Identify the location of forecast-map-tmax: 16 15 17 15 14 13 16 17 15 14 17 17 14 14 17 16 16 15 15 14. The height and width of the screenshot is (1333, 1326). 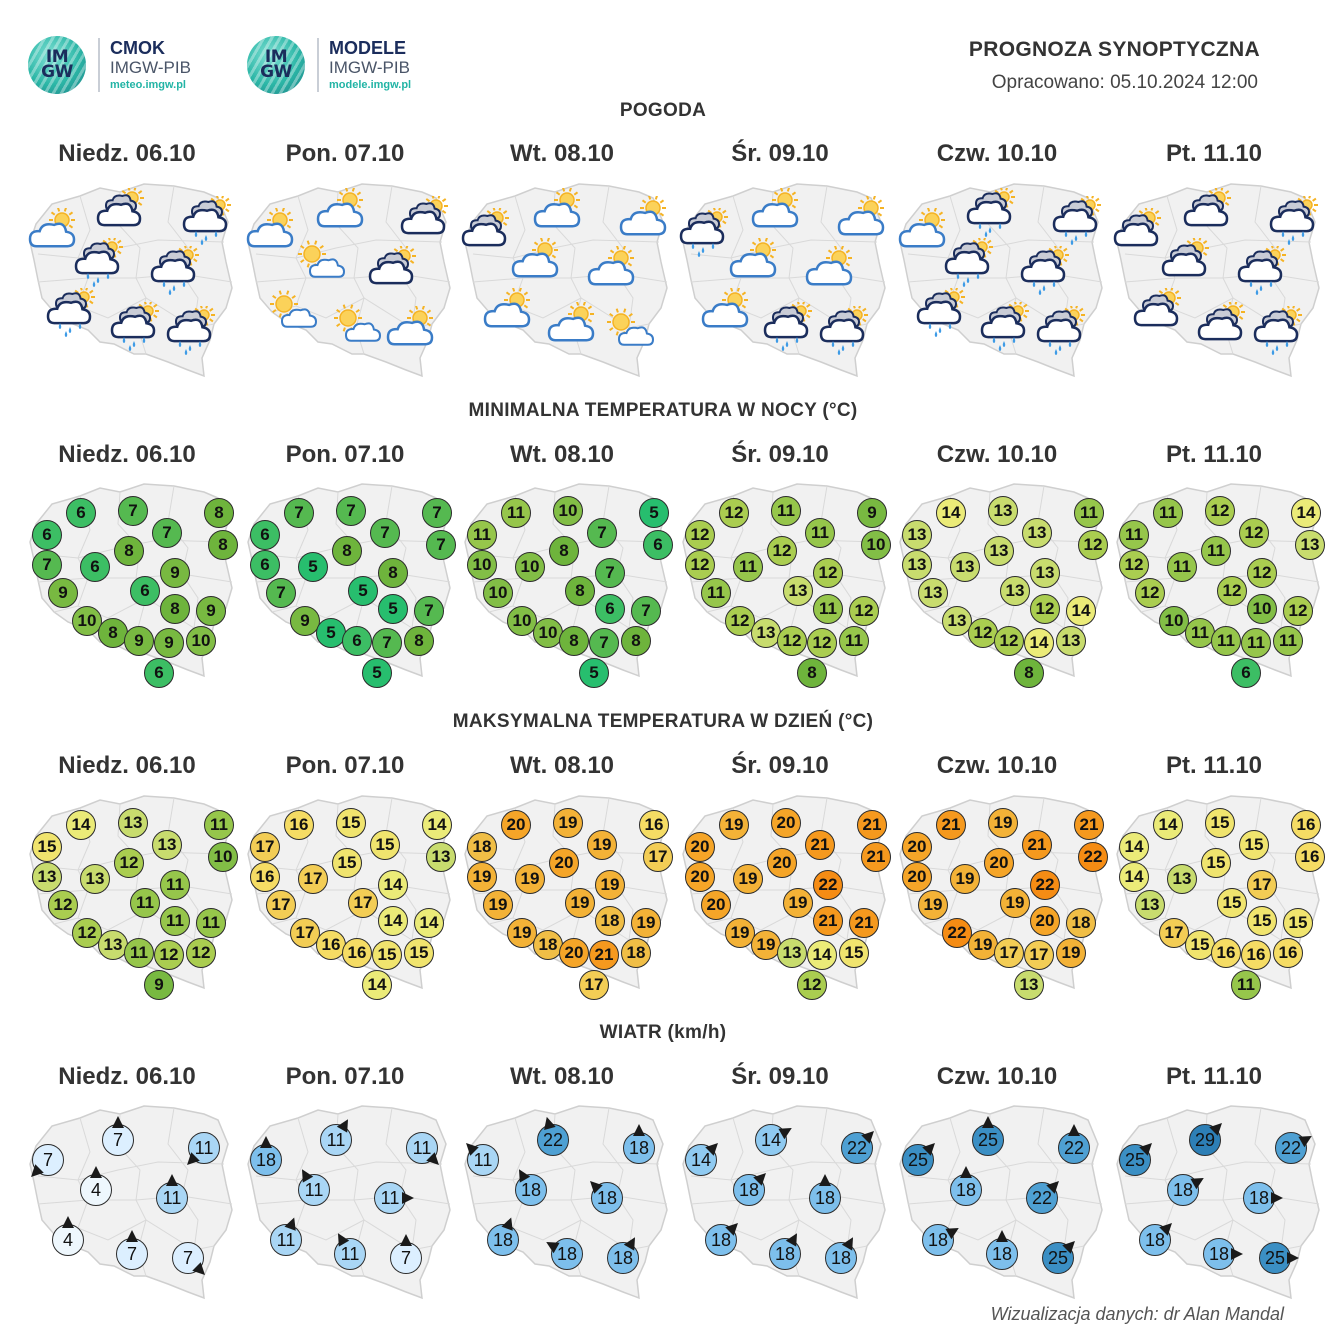
(346, 895).